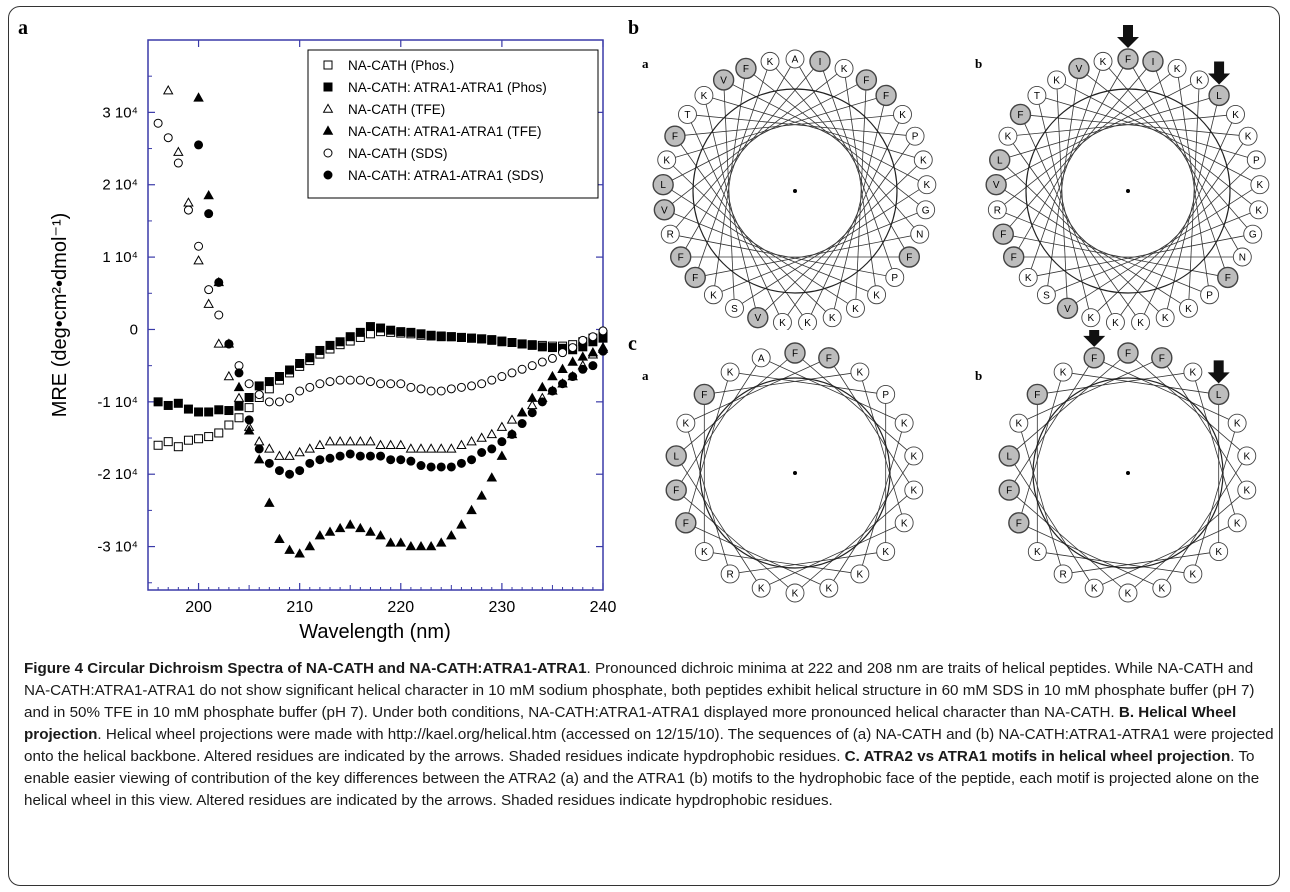 The width and height of the screenshot is (1290, 892). What do you see at coordinates (919, 235) in the screenshot?
I see `residue-letter: N` at bounding box center [919, 235].